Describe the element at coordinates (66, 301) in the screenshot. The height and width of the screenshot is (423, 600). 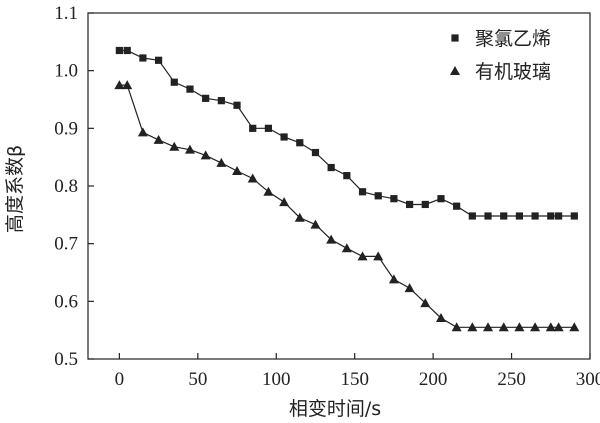
I see `y-tick-label: 0.6` at that location.